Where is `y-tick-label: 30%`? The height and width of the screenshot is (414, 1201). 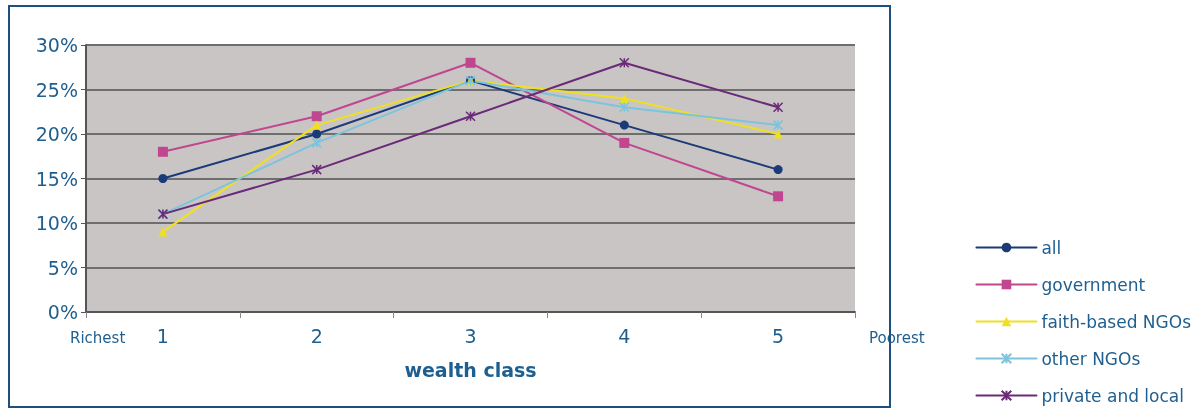
y-tick-label: 30% is located at coordinates (56, 45).